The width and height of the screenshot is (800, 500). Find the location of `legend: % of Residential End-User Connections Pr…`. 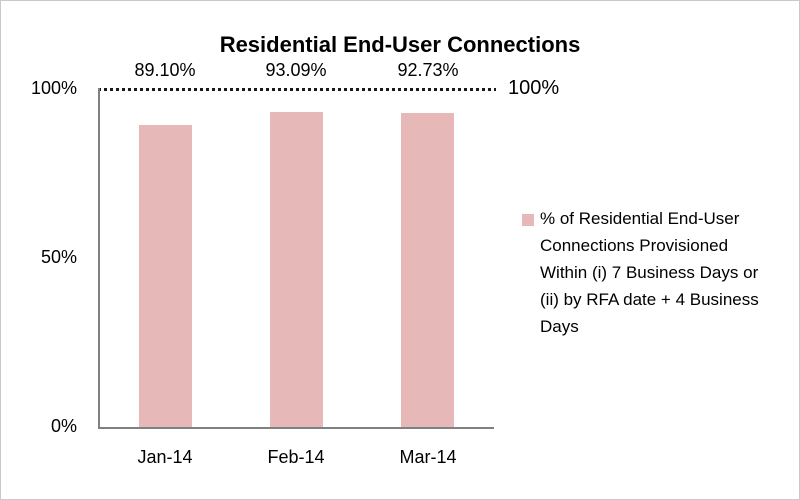

legend: % of Residential End-User Connections Pr… is located at coordinates (655, 272).